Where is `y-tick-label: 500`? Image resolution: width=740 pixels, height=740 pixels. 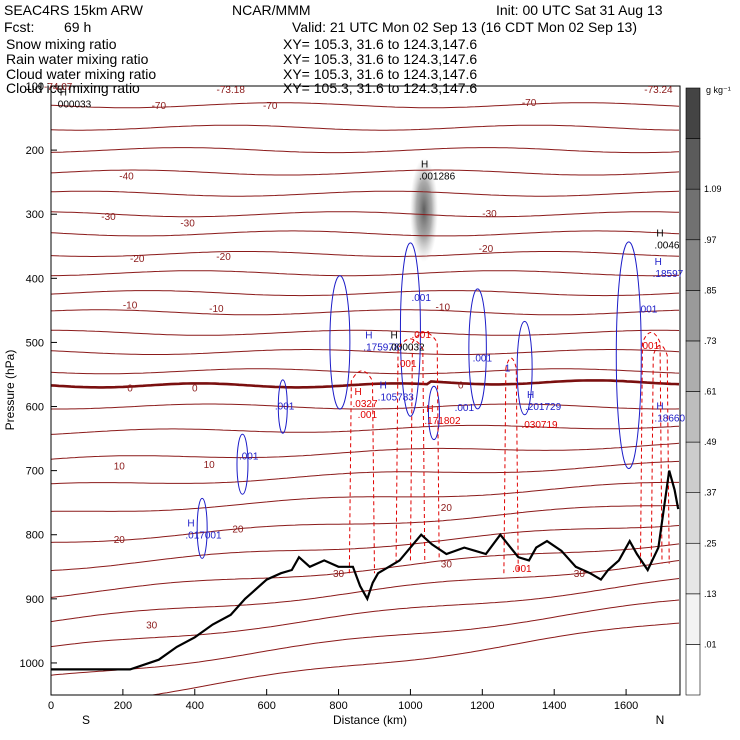 y-tick-label: 500 is located at coordinates (35, 343).